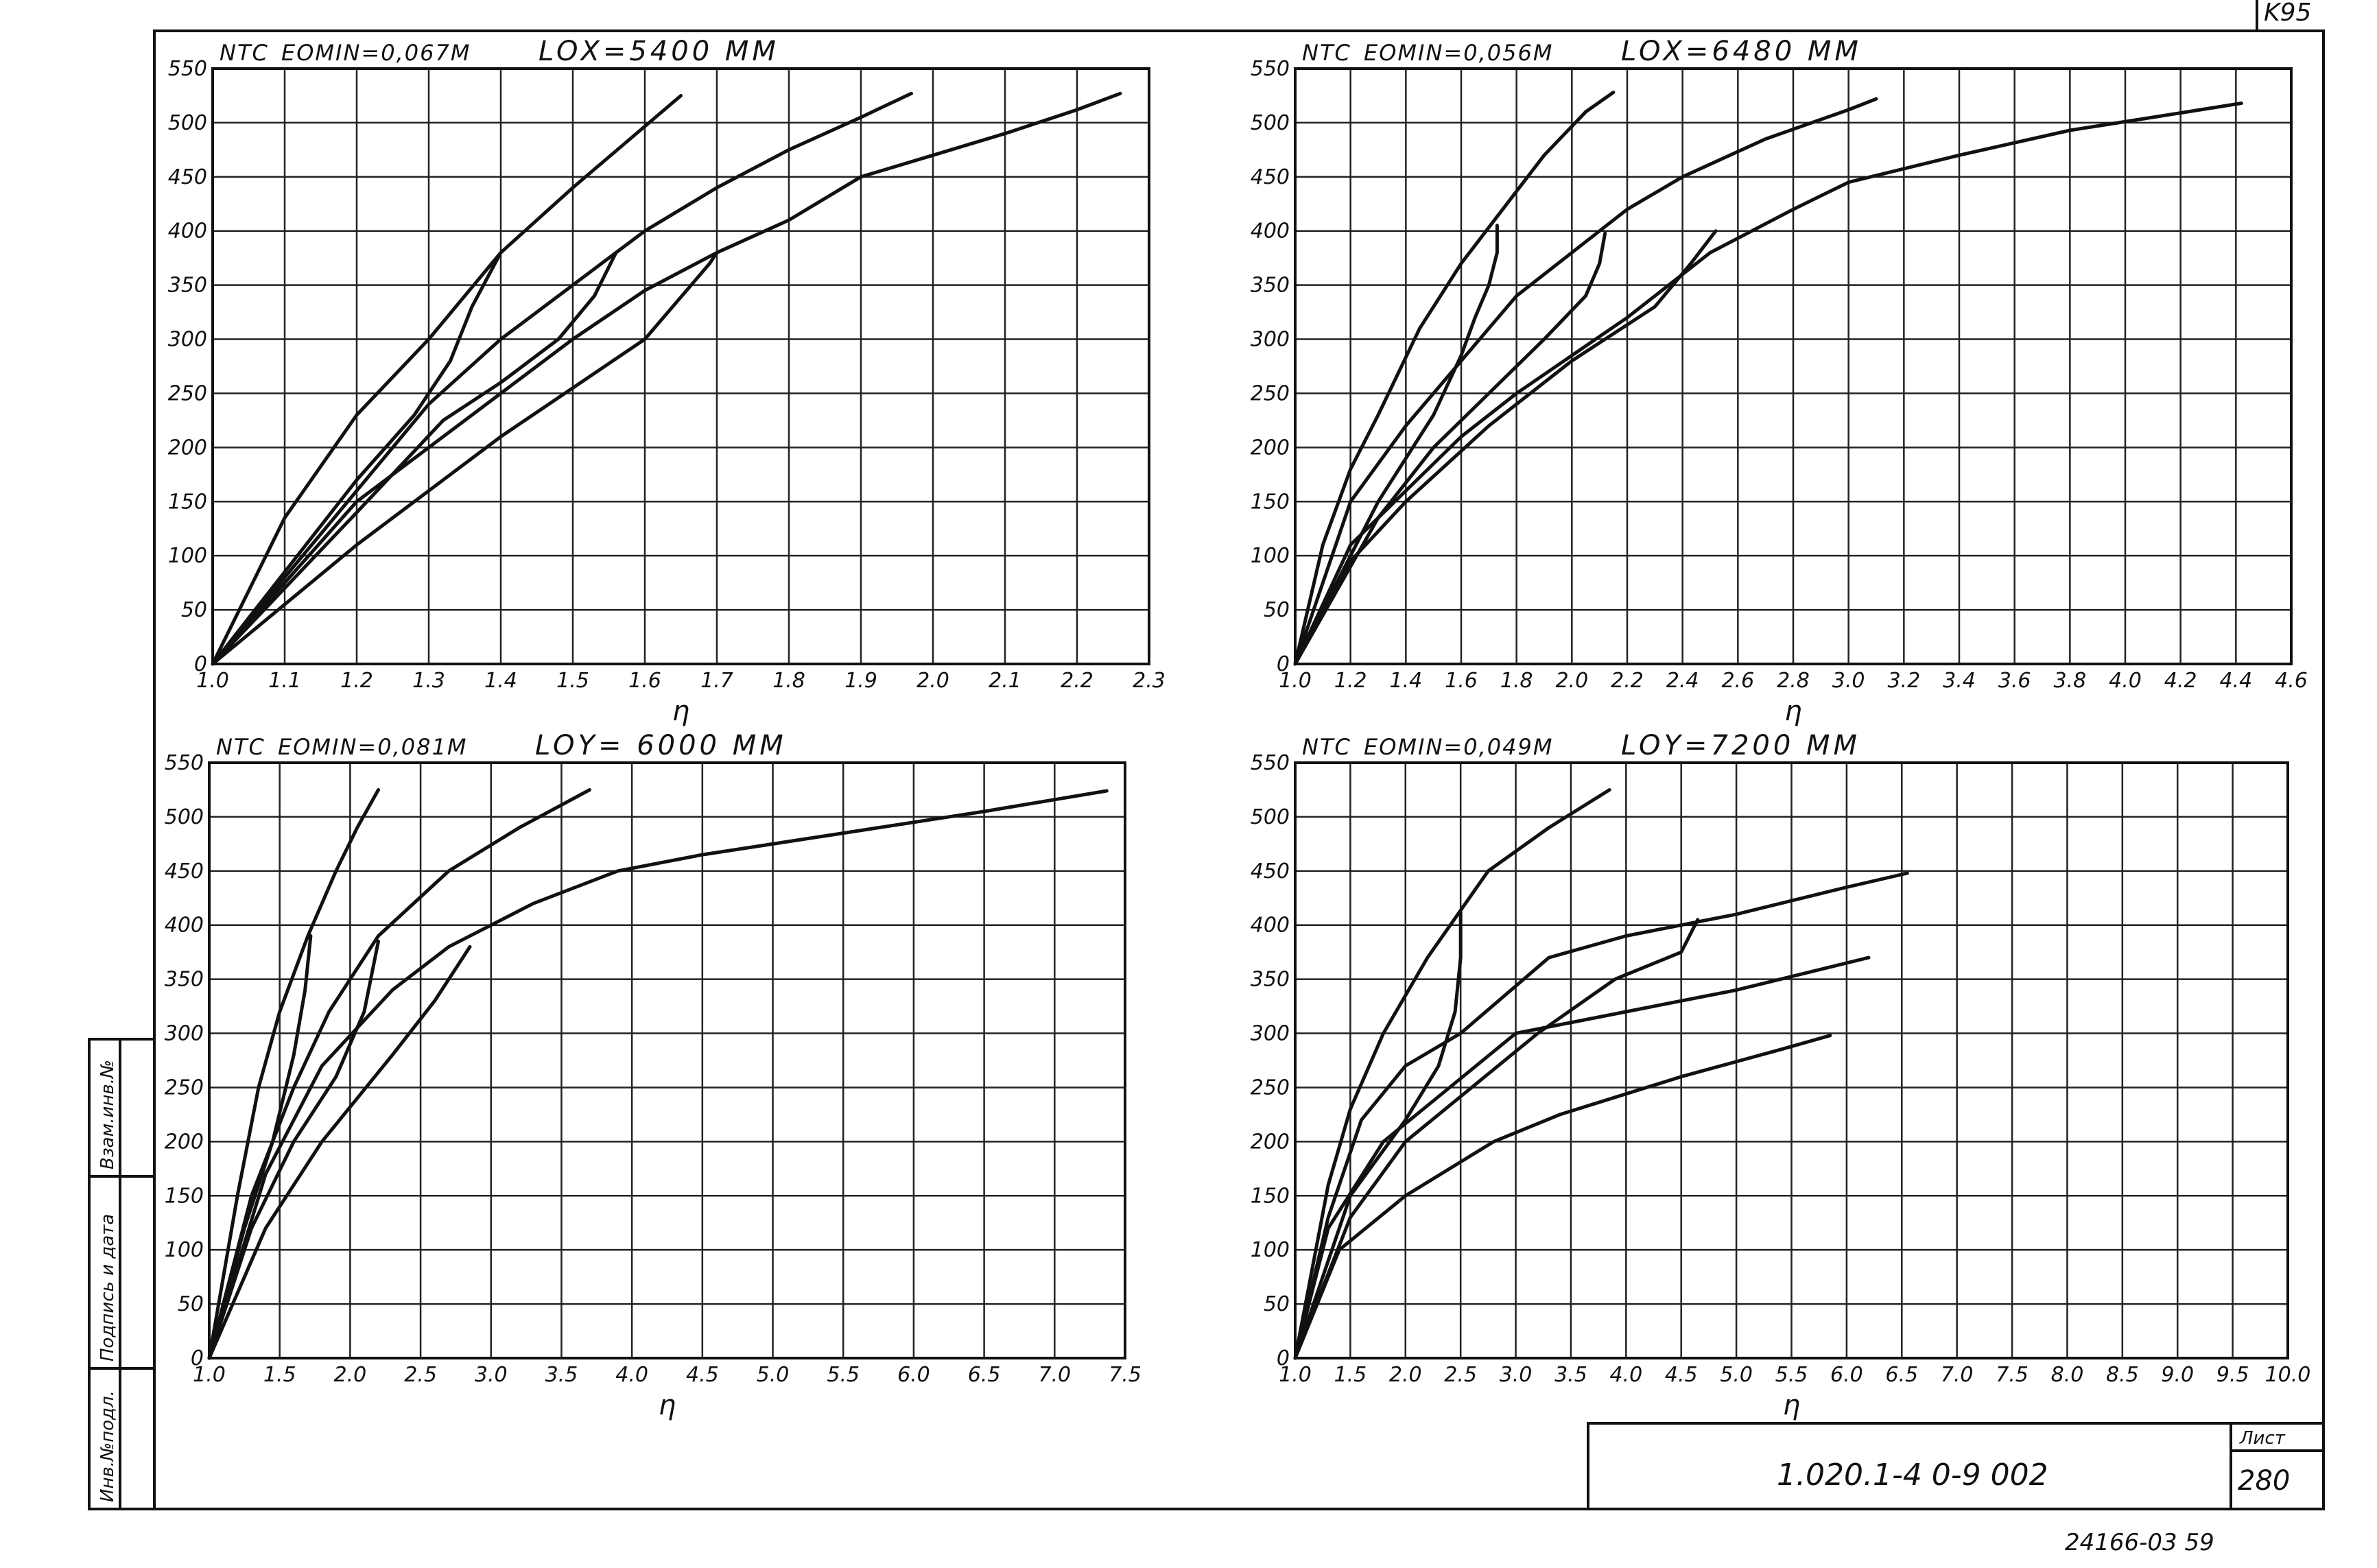  What do you see at coordinates (561, 1375) in the screenshot?
I see `x-tick-label: 3.5` at bounding box center [561, 1375].